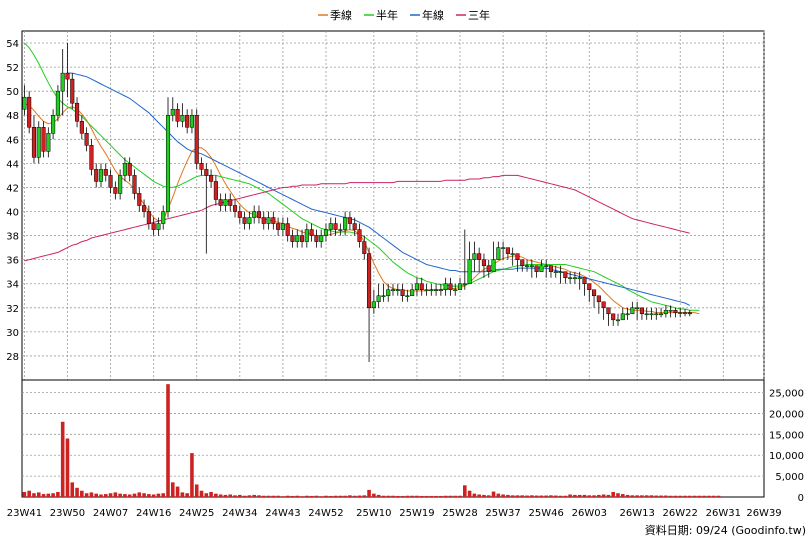 This screenshot has height=544, width=808. I want to click on x-tick-label: 26W31, so click(723, 513).